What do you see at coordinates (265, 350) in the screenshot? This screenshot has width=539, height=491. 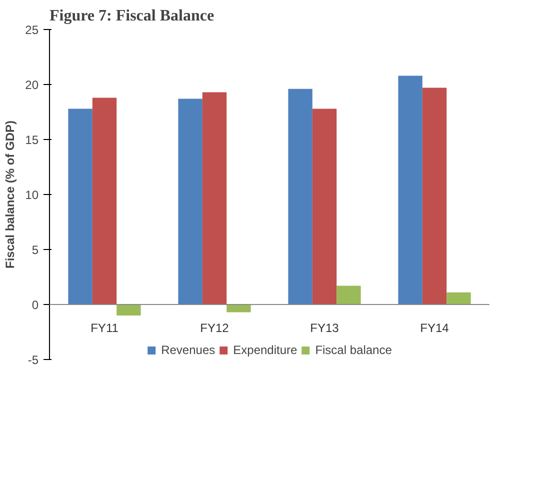 I see `legend-label: Expenditure` at bounding box center [265, 350].